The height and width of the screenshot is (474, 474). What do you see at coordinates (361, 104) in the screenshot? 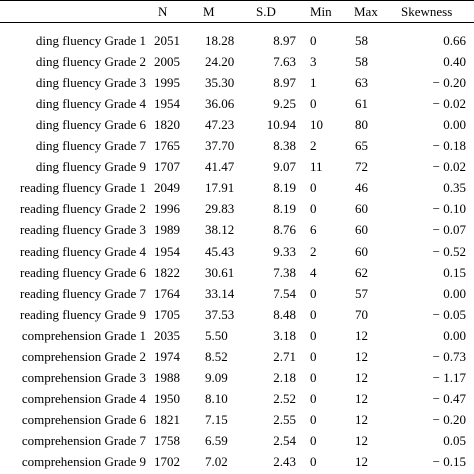
I see `cell-max: 61` at bounding box center [361, 104].